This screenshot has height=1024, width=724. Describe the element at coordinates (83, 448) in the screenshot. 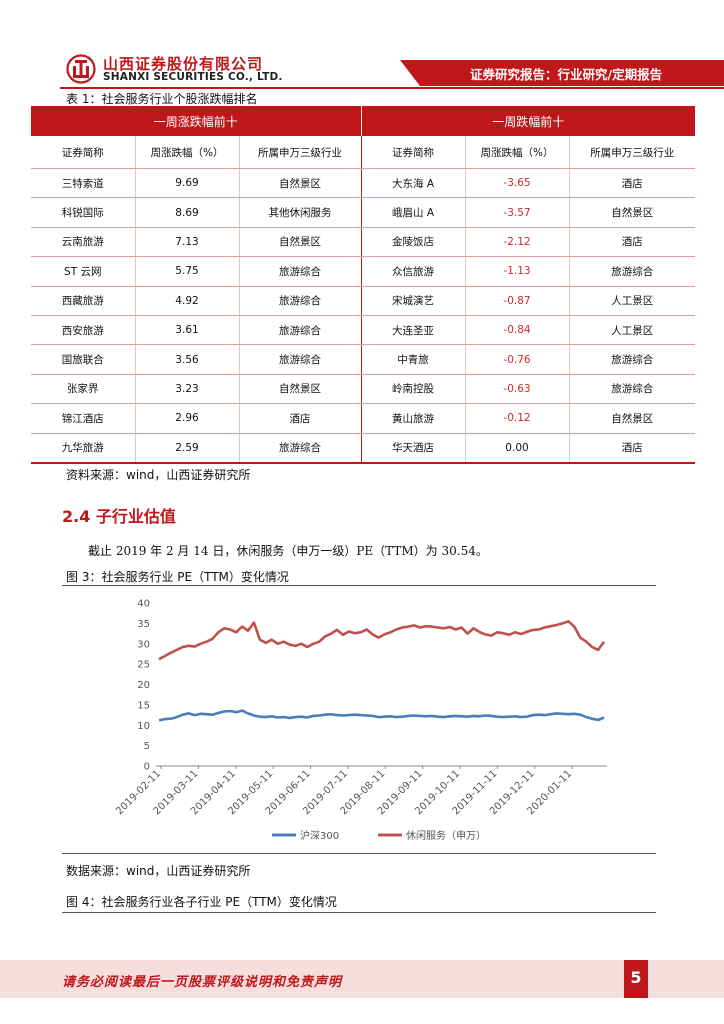

I see `table-cell: 九华旅游` at that location.